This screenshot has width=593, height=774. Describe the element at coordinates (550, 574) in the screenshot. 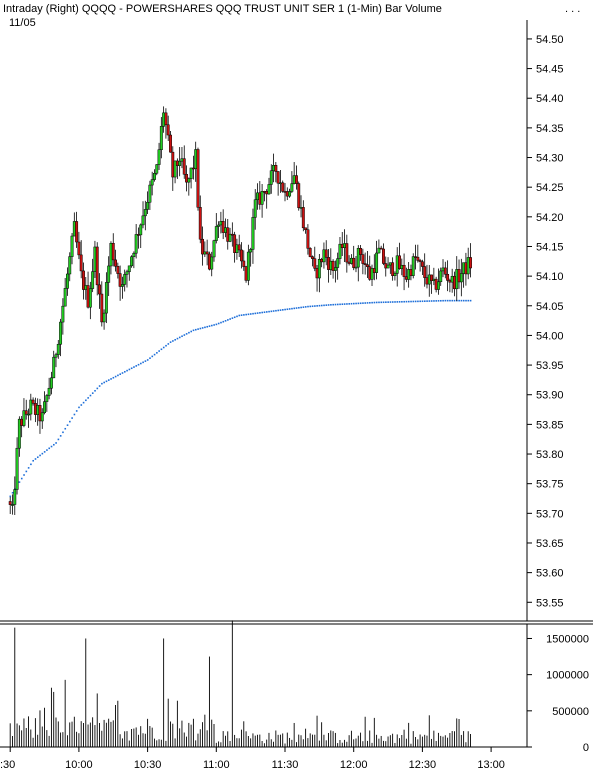

I see `price-tick-label: 53.60` at that location.